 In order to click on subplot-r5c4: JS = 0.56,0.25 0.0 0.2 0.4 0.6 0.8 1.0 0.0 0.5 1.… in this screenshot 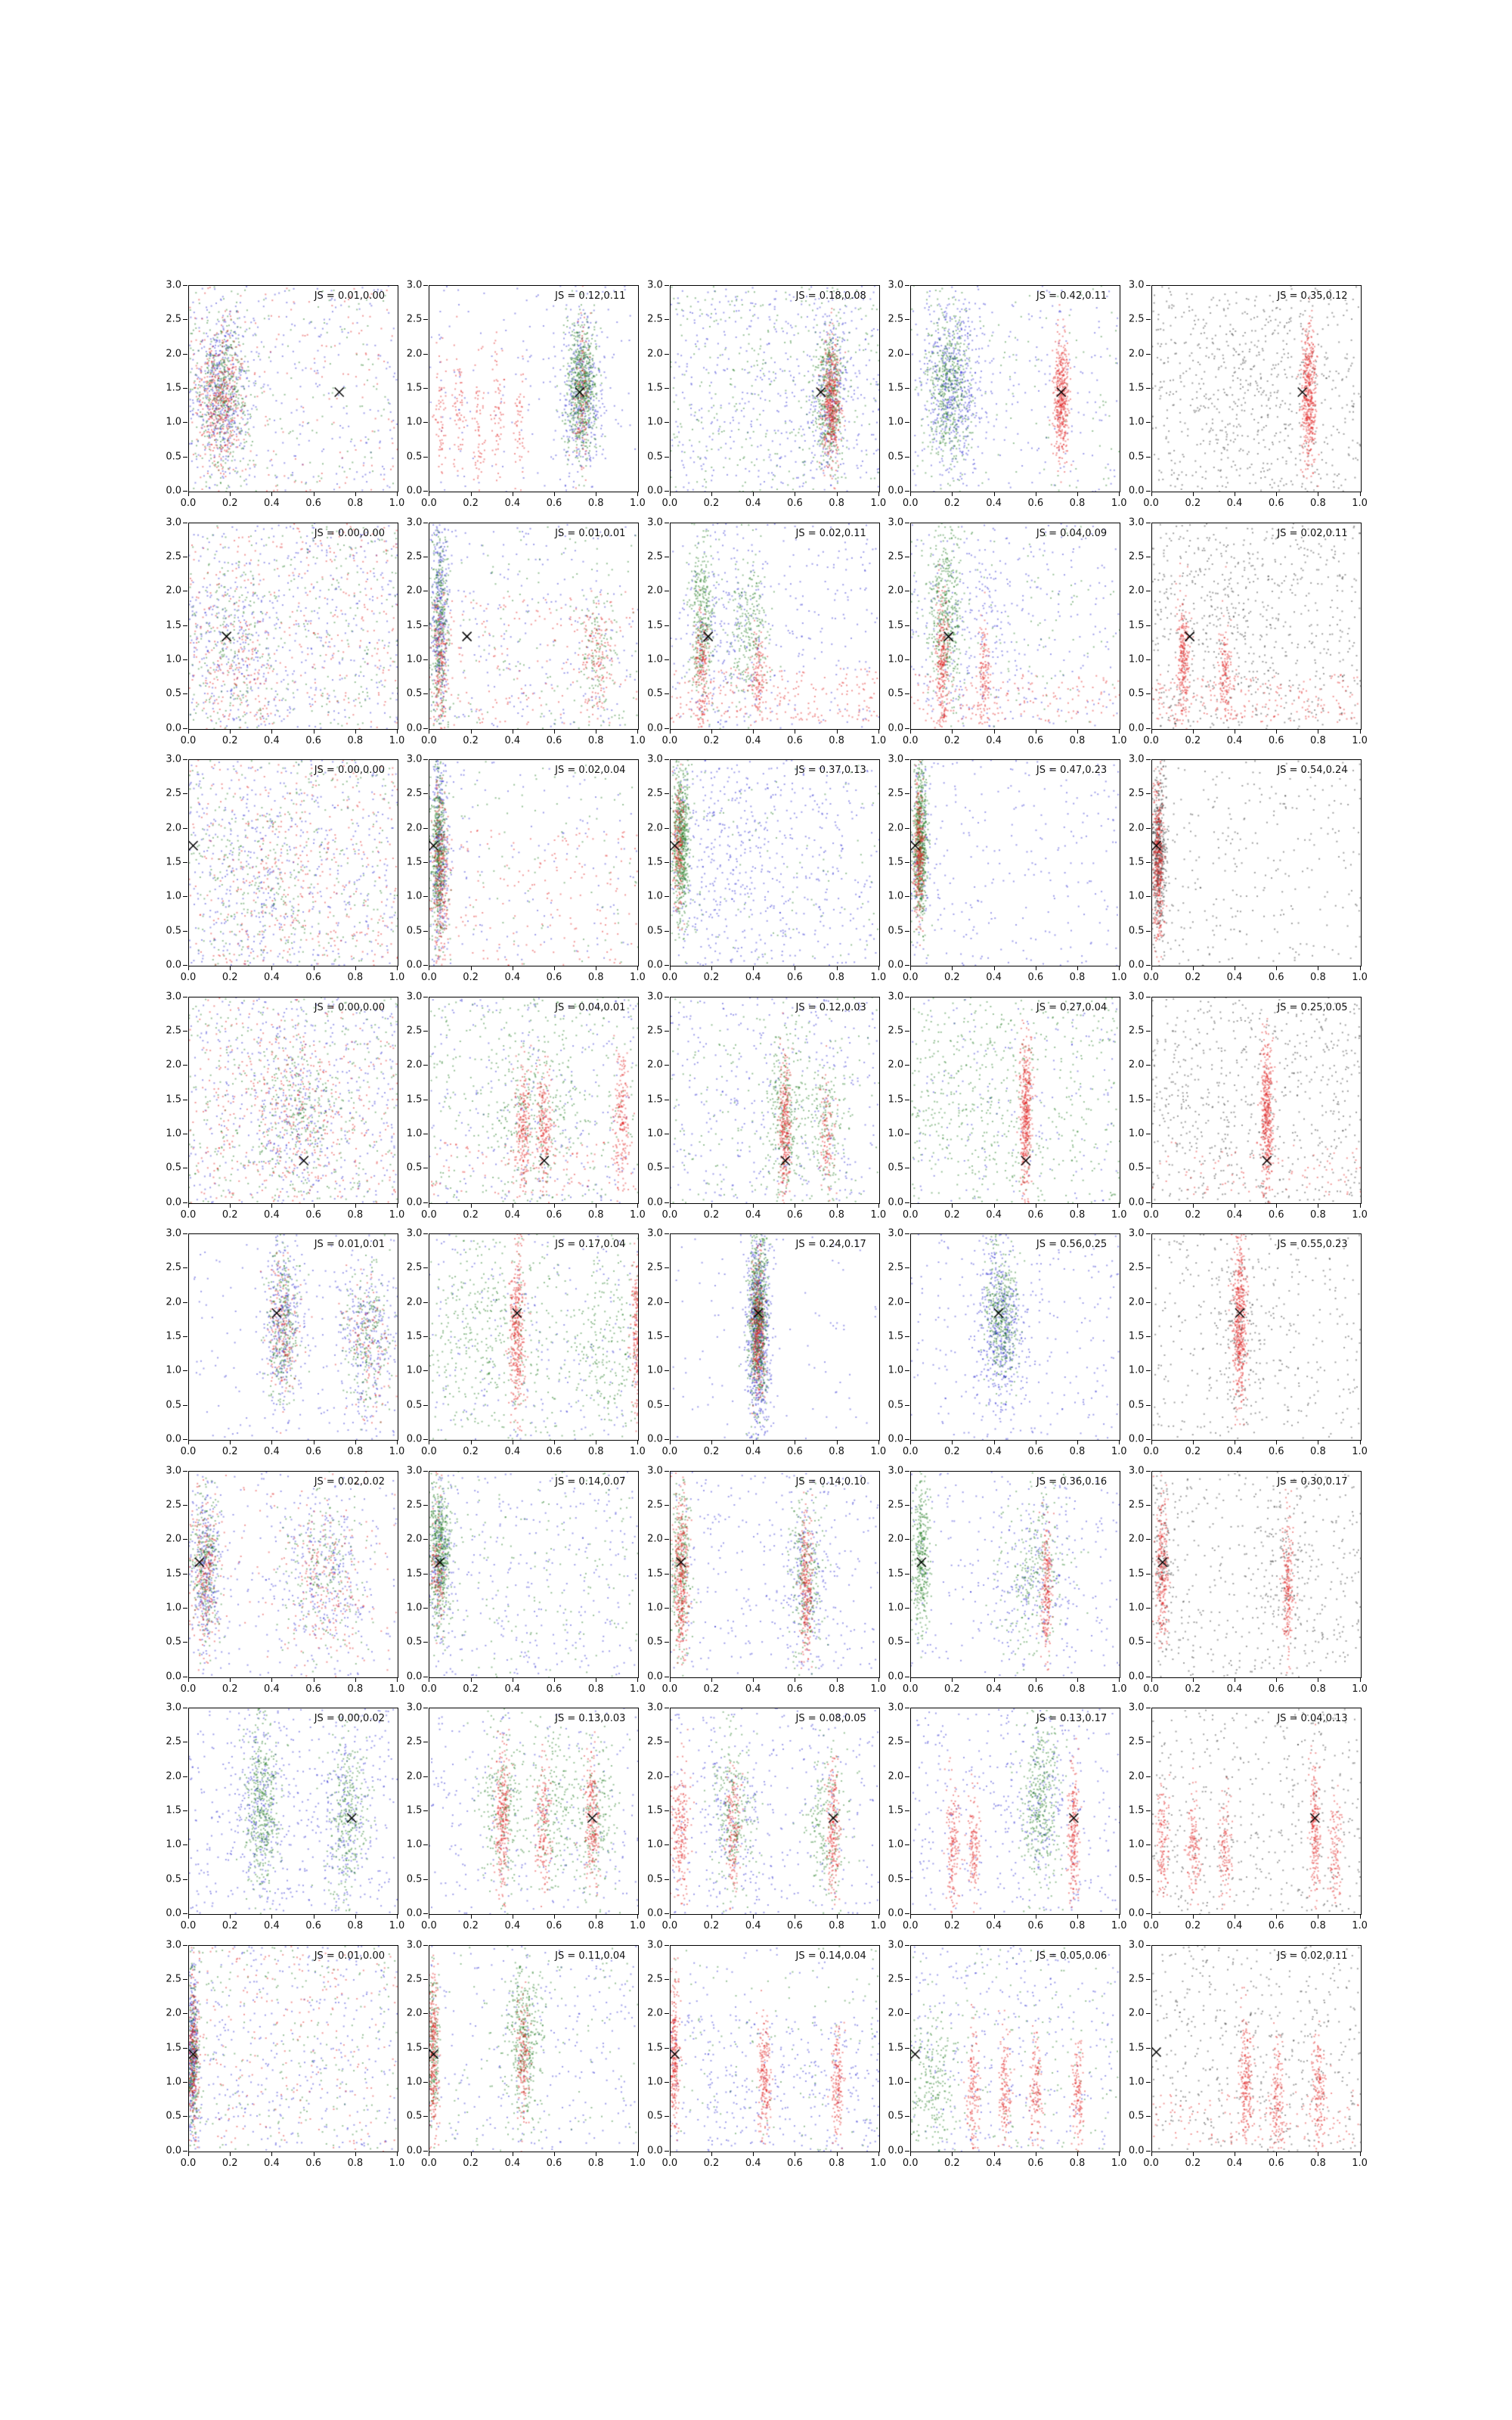, I will do `click(1007, 1343)`.